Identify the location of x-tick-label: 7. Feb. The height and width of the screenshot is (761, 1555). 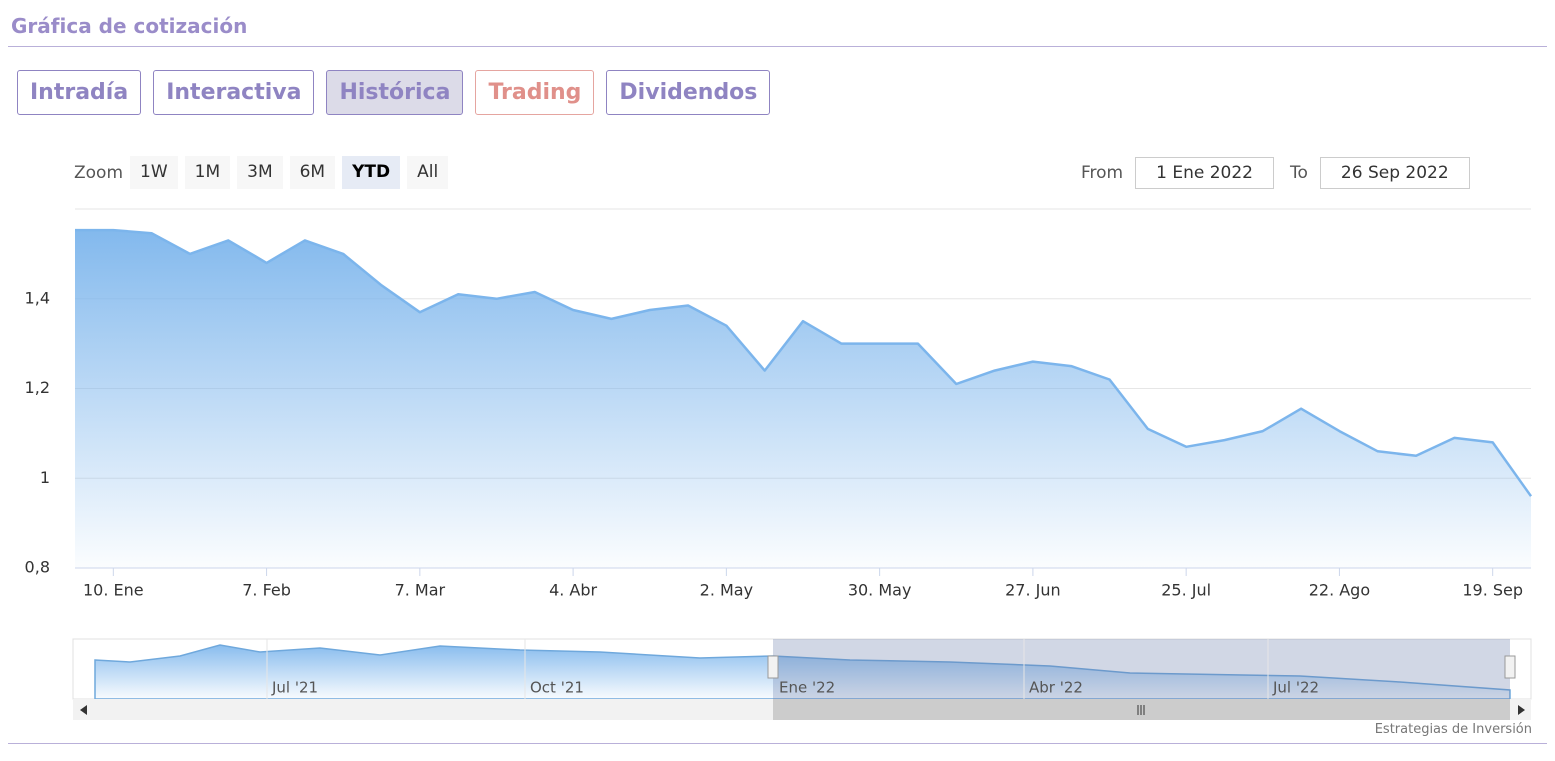
(266, 590).